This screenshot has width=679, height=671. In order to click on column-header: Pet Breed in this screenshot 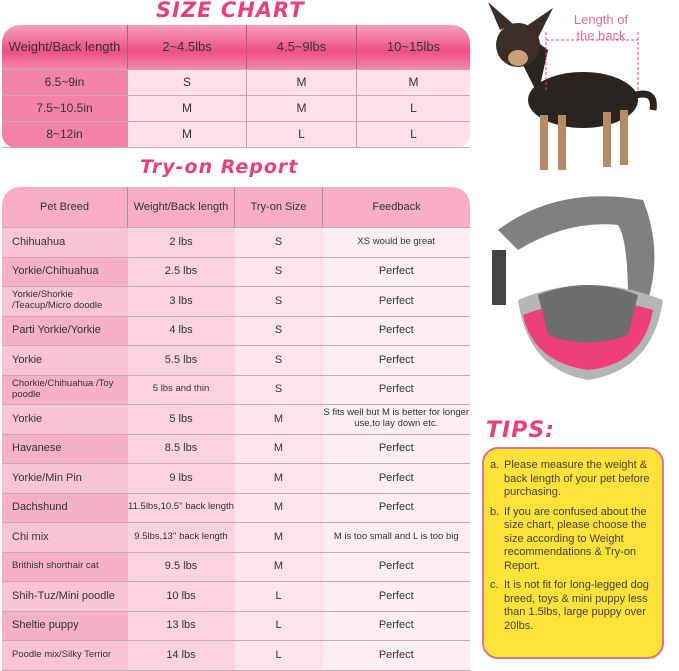, I will do `click(65, 207)`.